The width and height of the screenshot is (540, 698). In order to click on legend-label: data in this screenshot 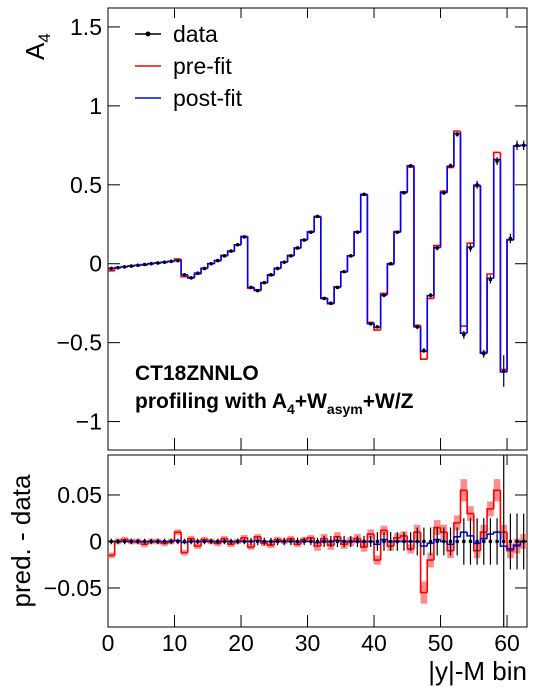, I will do `click(195, 34)`.